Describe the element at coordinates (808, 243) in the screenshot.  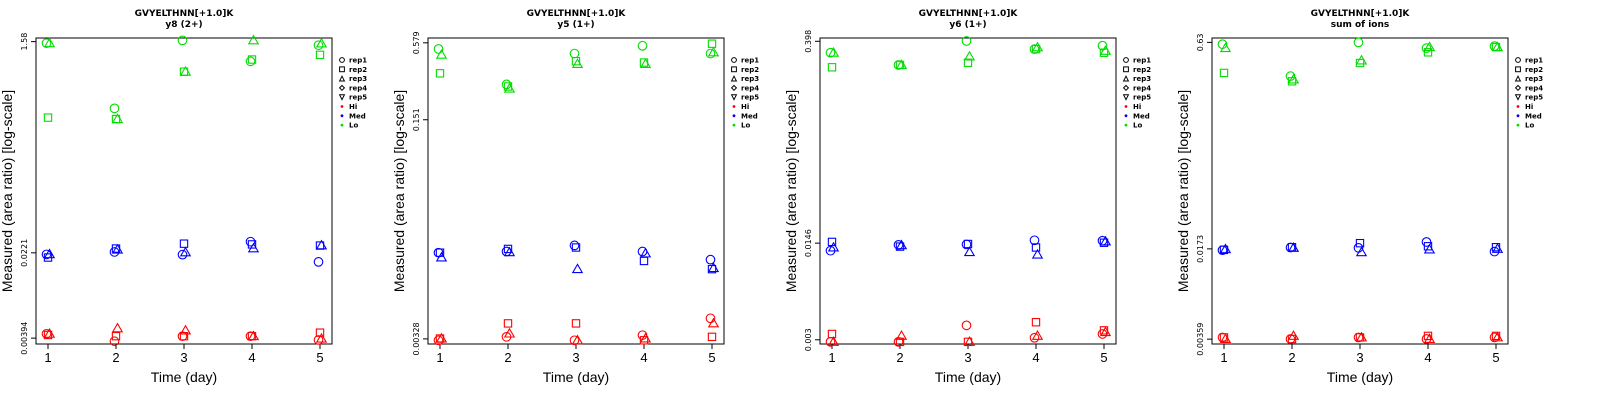
I see `y-tick-label: 0.0146` at that location.